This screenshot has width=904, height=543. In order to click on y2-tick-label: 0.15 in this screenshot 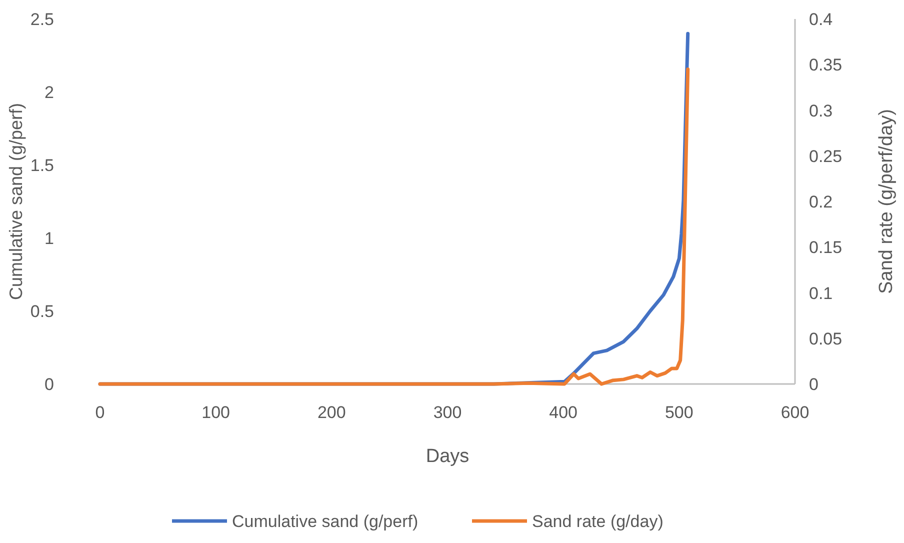, I will do `click(825, 248)`.